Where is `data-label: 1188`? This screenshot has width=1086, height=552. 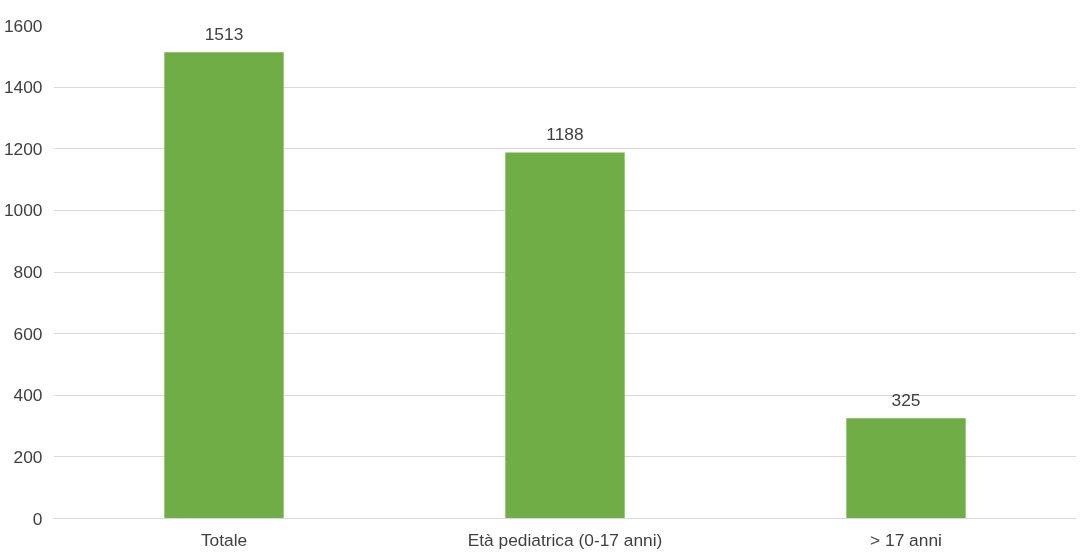 data-label: 1188 is located at coordinates (565, 134).